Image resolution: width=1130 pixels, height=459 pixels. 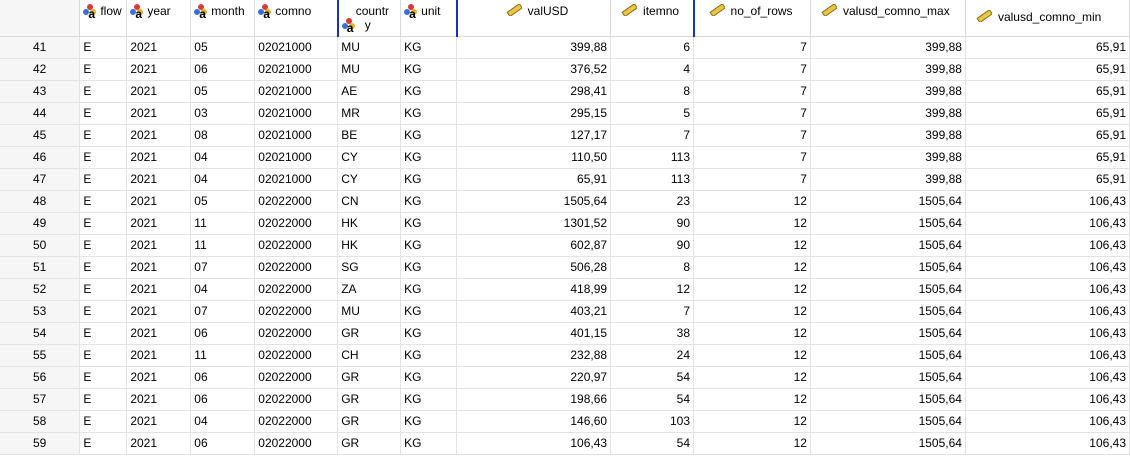 I want to click on row-number-cell: 53, so click(x=40, y=311).